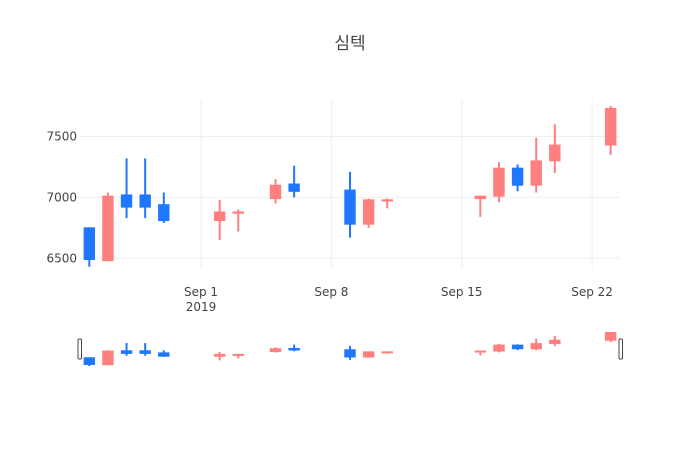 This screenshot has height=450, width=700. I want to click on range-slider-left-handle, so click(79, 349).